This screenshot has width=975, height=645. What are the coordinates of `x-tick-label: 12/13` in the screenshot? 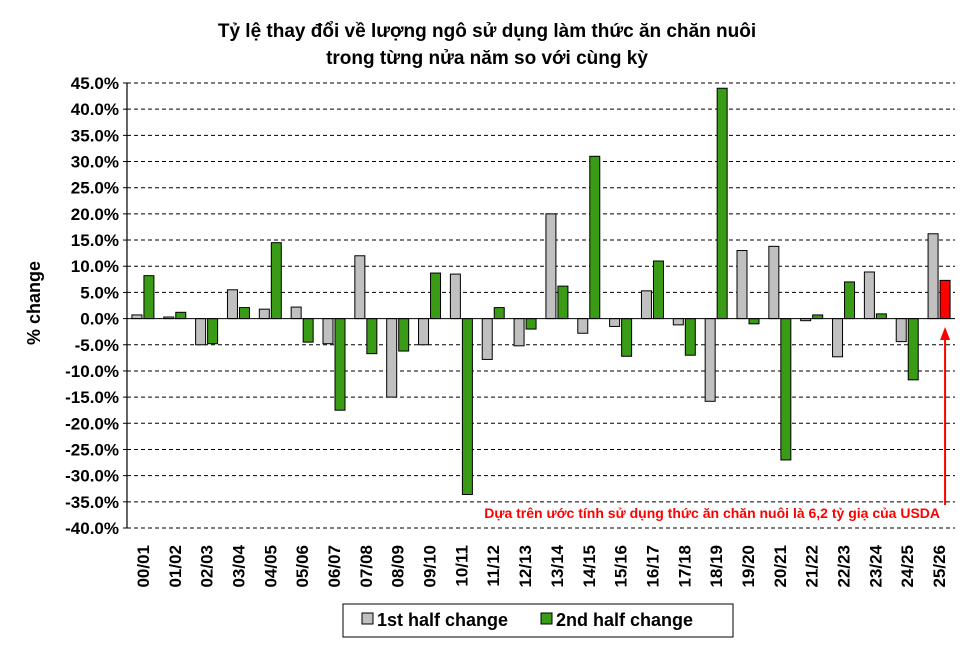 It's located at (525, 566).